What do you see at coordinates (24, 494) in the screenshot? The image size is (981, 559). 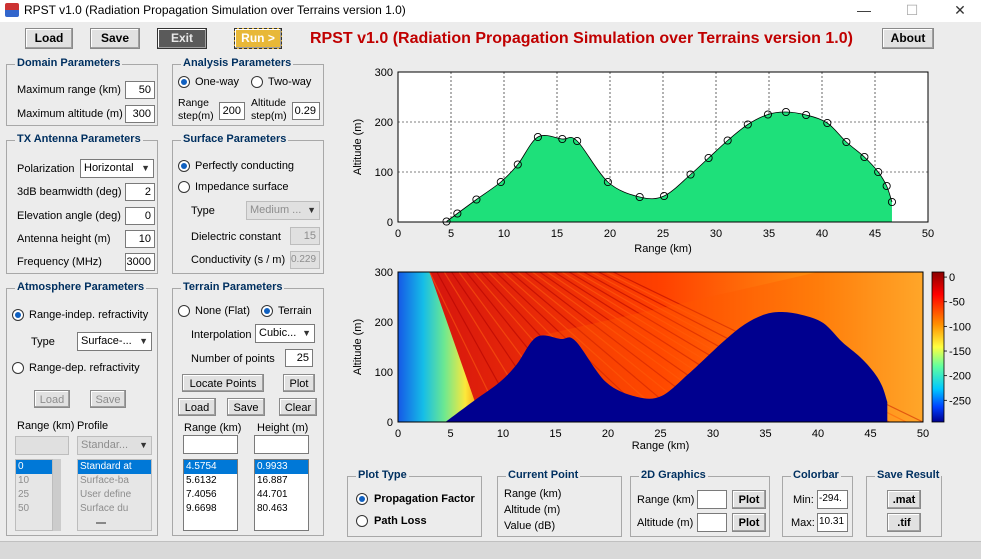 I see `list-item: 25` at bounding box center [24, 494].